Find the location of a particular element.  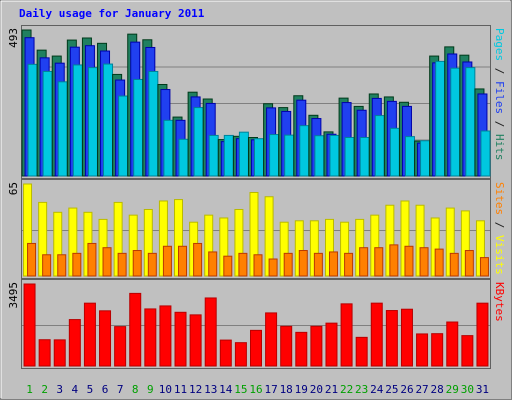

x-tick-label: 6 is located at coordinates (105, 389).